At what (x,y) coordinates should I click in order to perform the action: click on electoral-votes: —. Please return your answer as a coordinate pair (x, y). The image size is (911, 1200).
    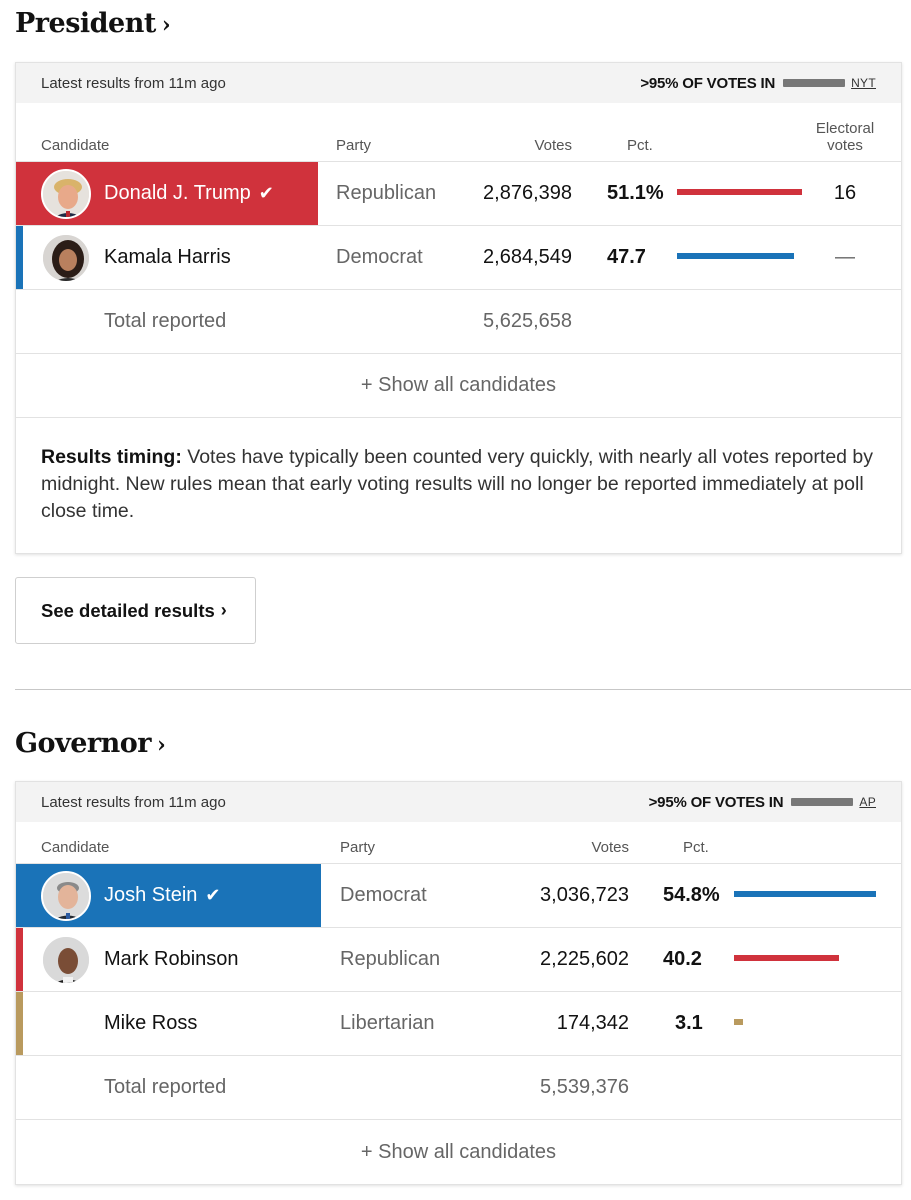
    Looking at the image, I should click on (845, 257).